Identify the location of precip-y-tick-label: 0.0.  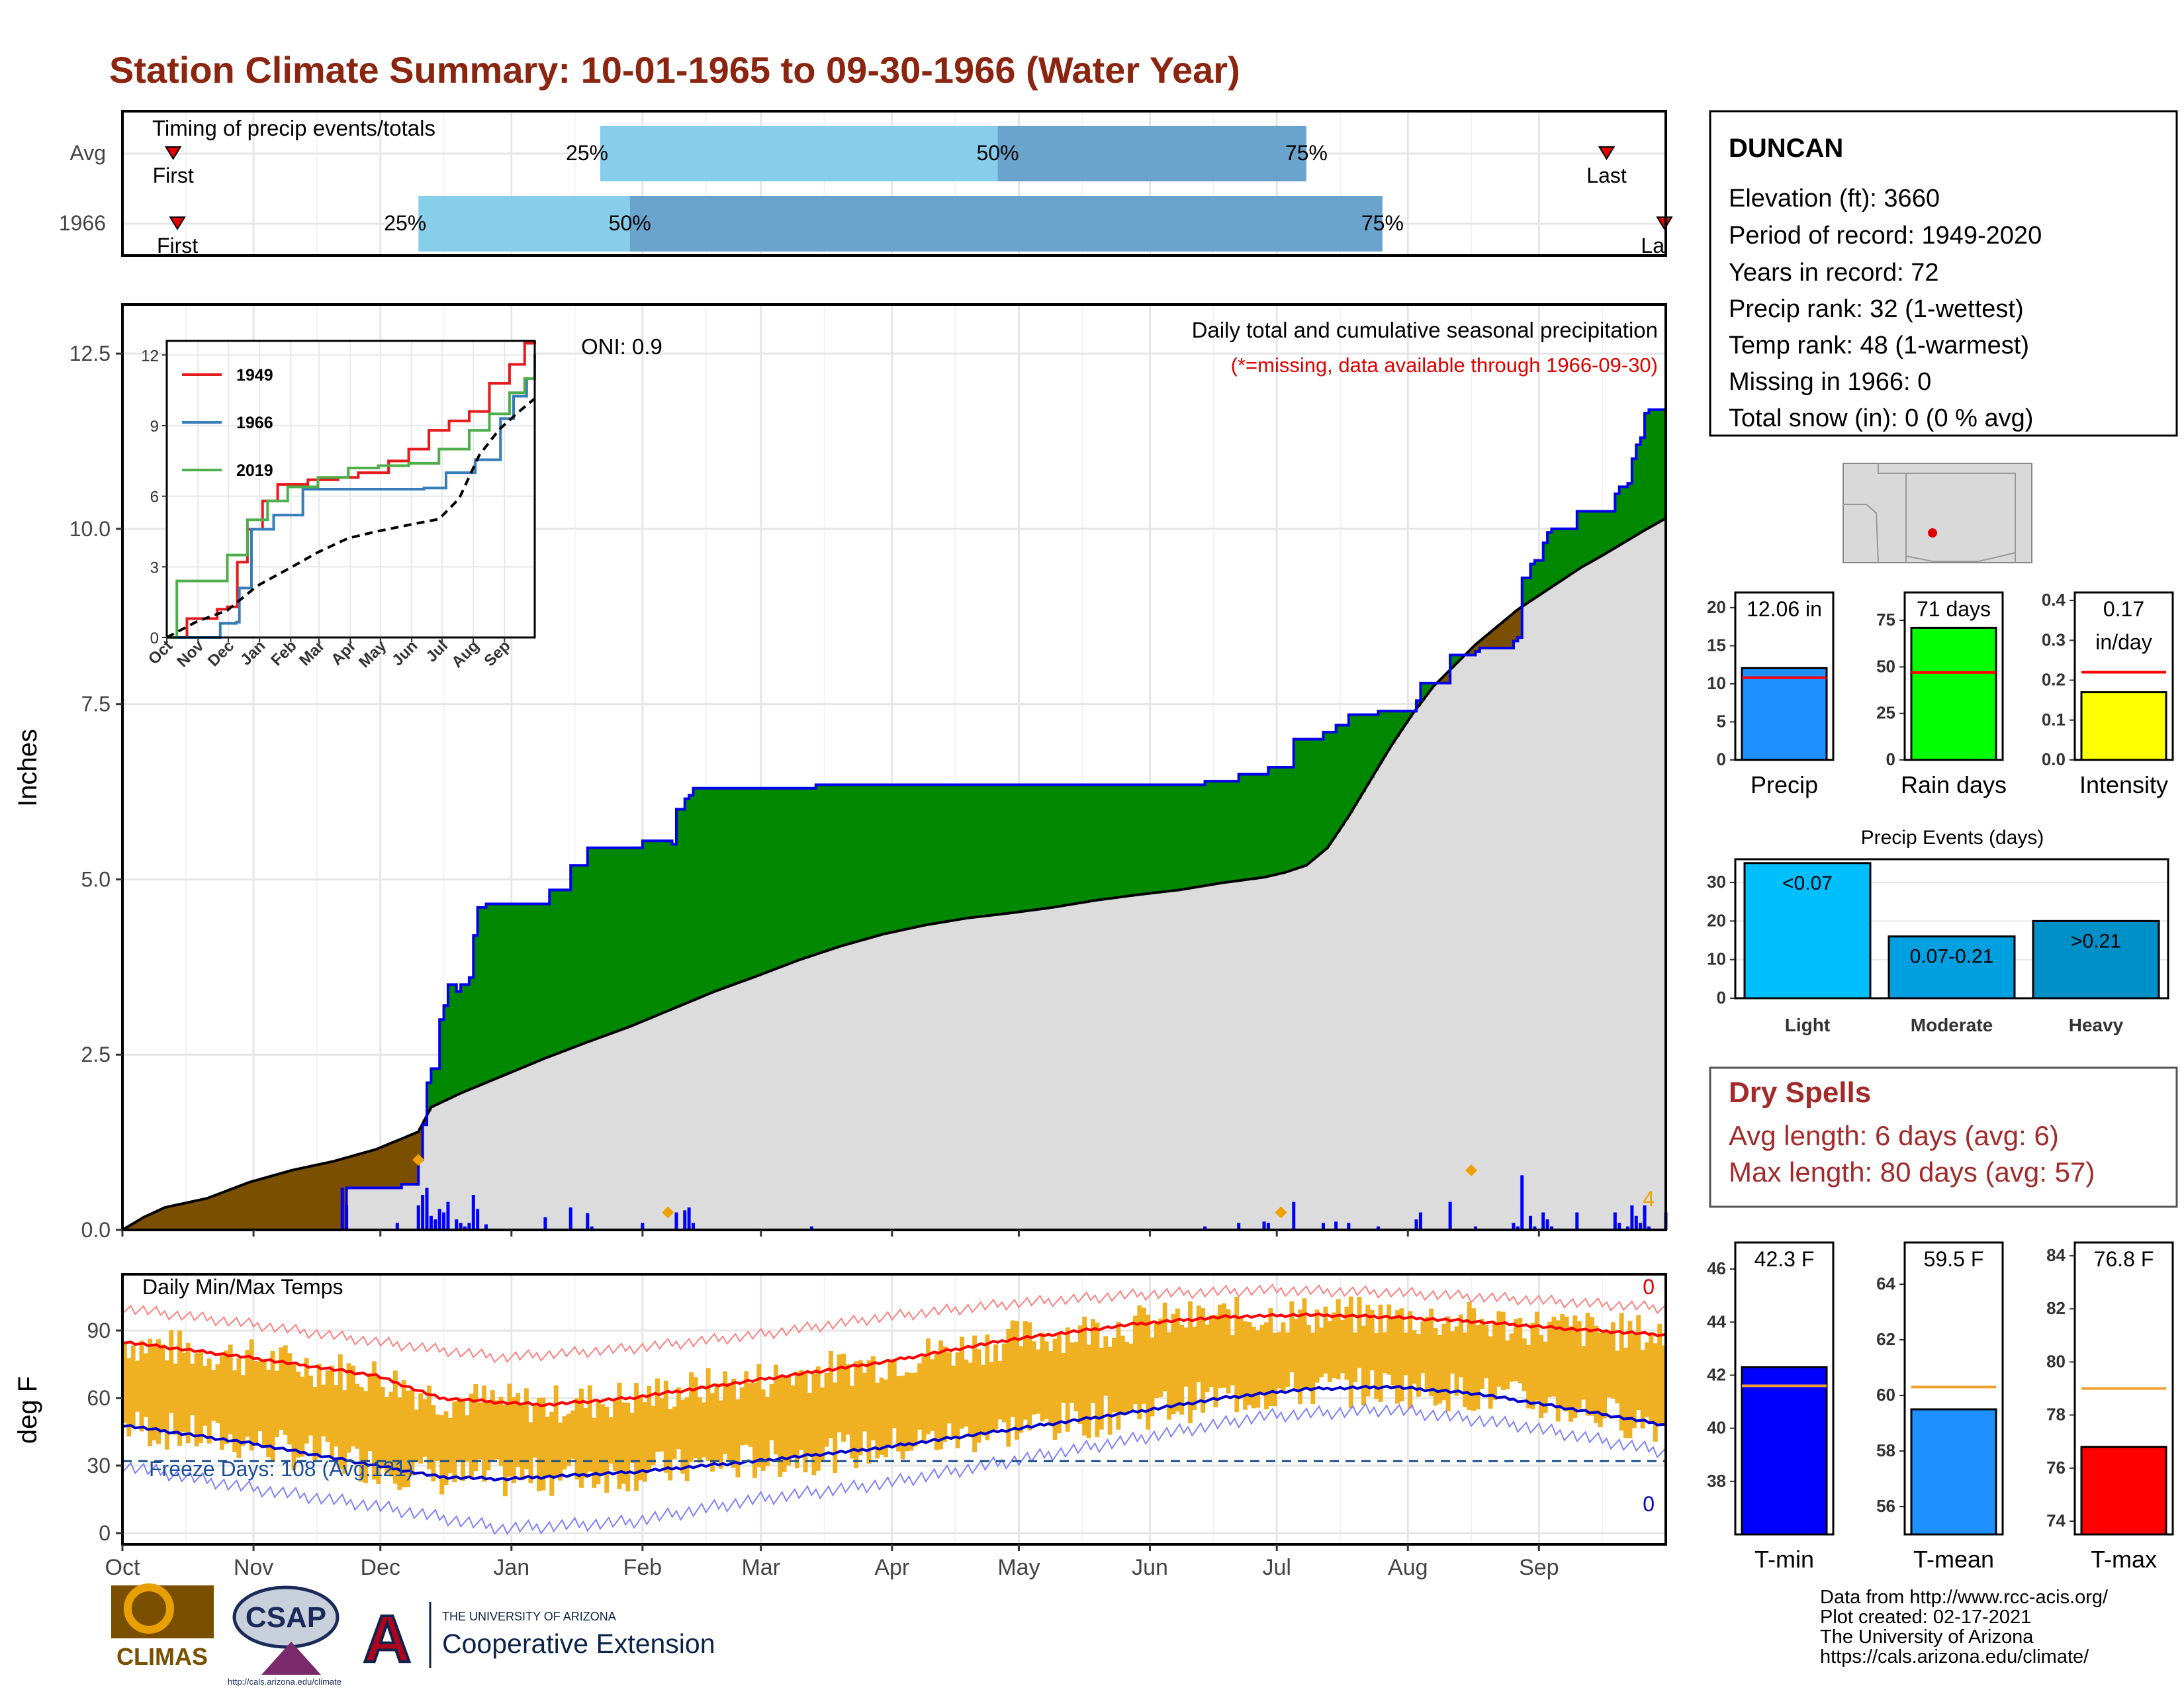
(96, 1230).